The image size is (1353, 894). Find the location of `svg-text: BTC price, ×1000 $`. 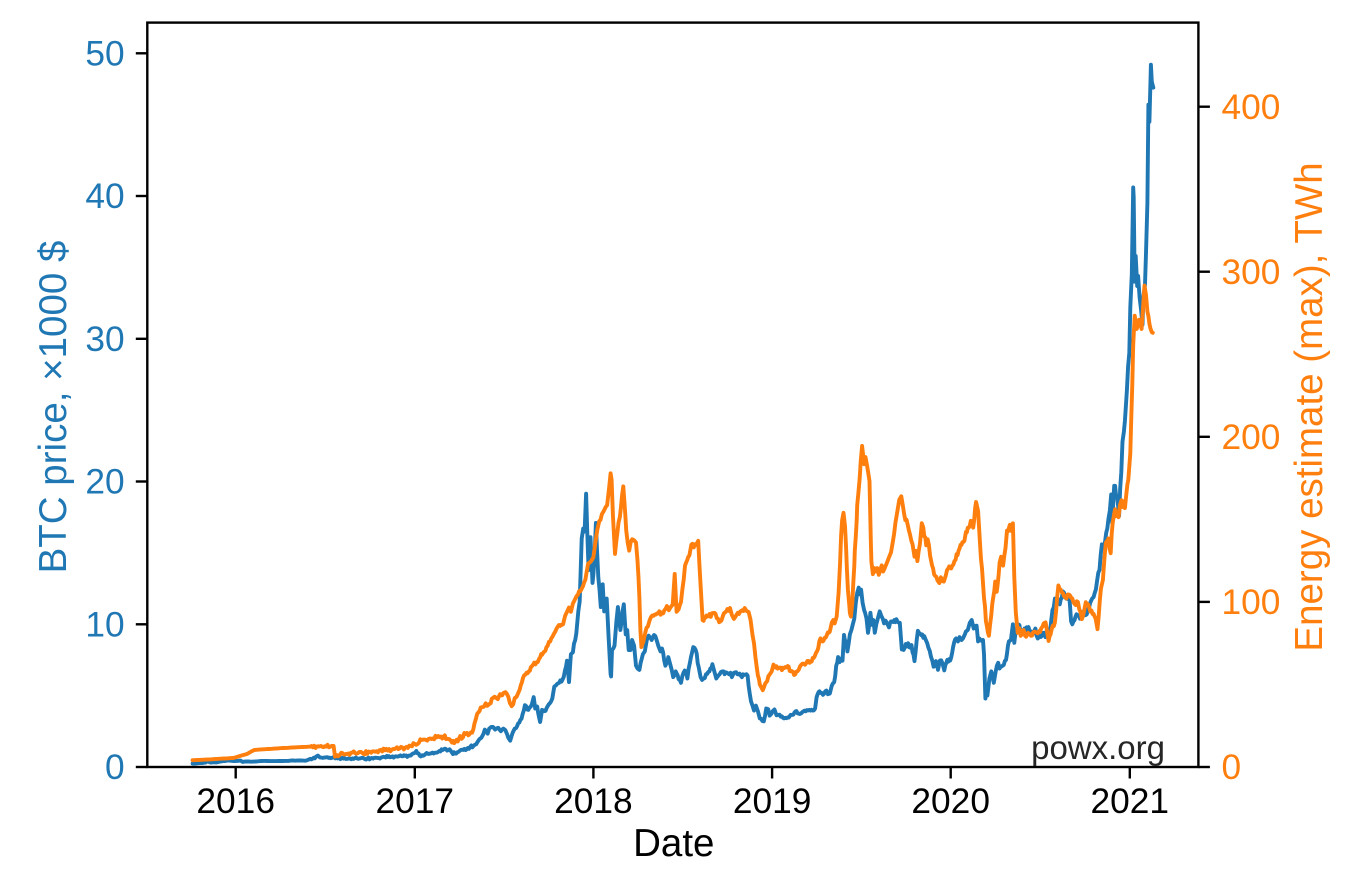

svg-text: BTC price, ×1000 $ is located at coordinates (53, 407).